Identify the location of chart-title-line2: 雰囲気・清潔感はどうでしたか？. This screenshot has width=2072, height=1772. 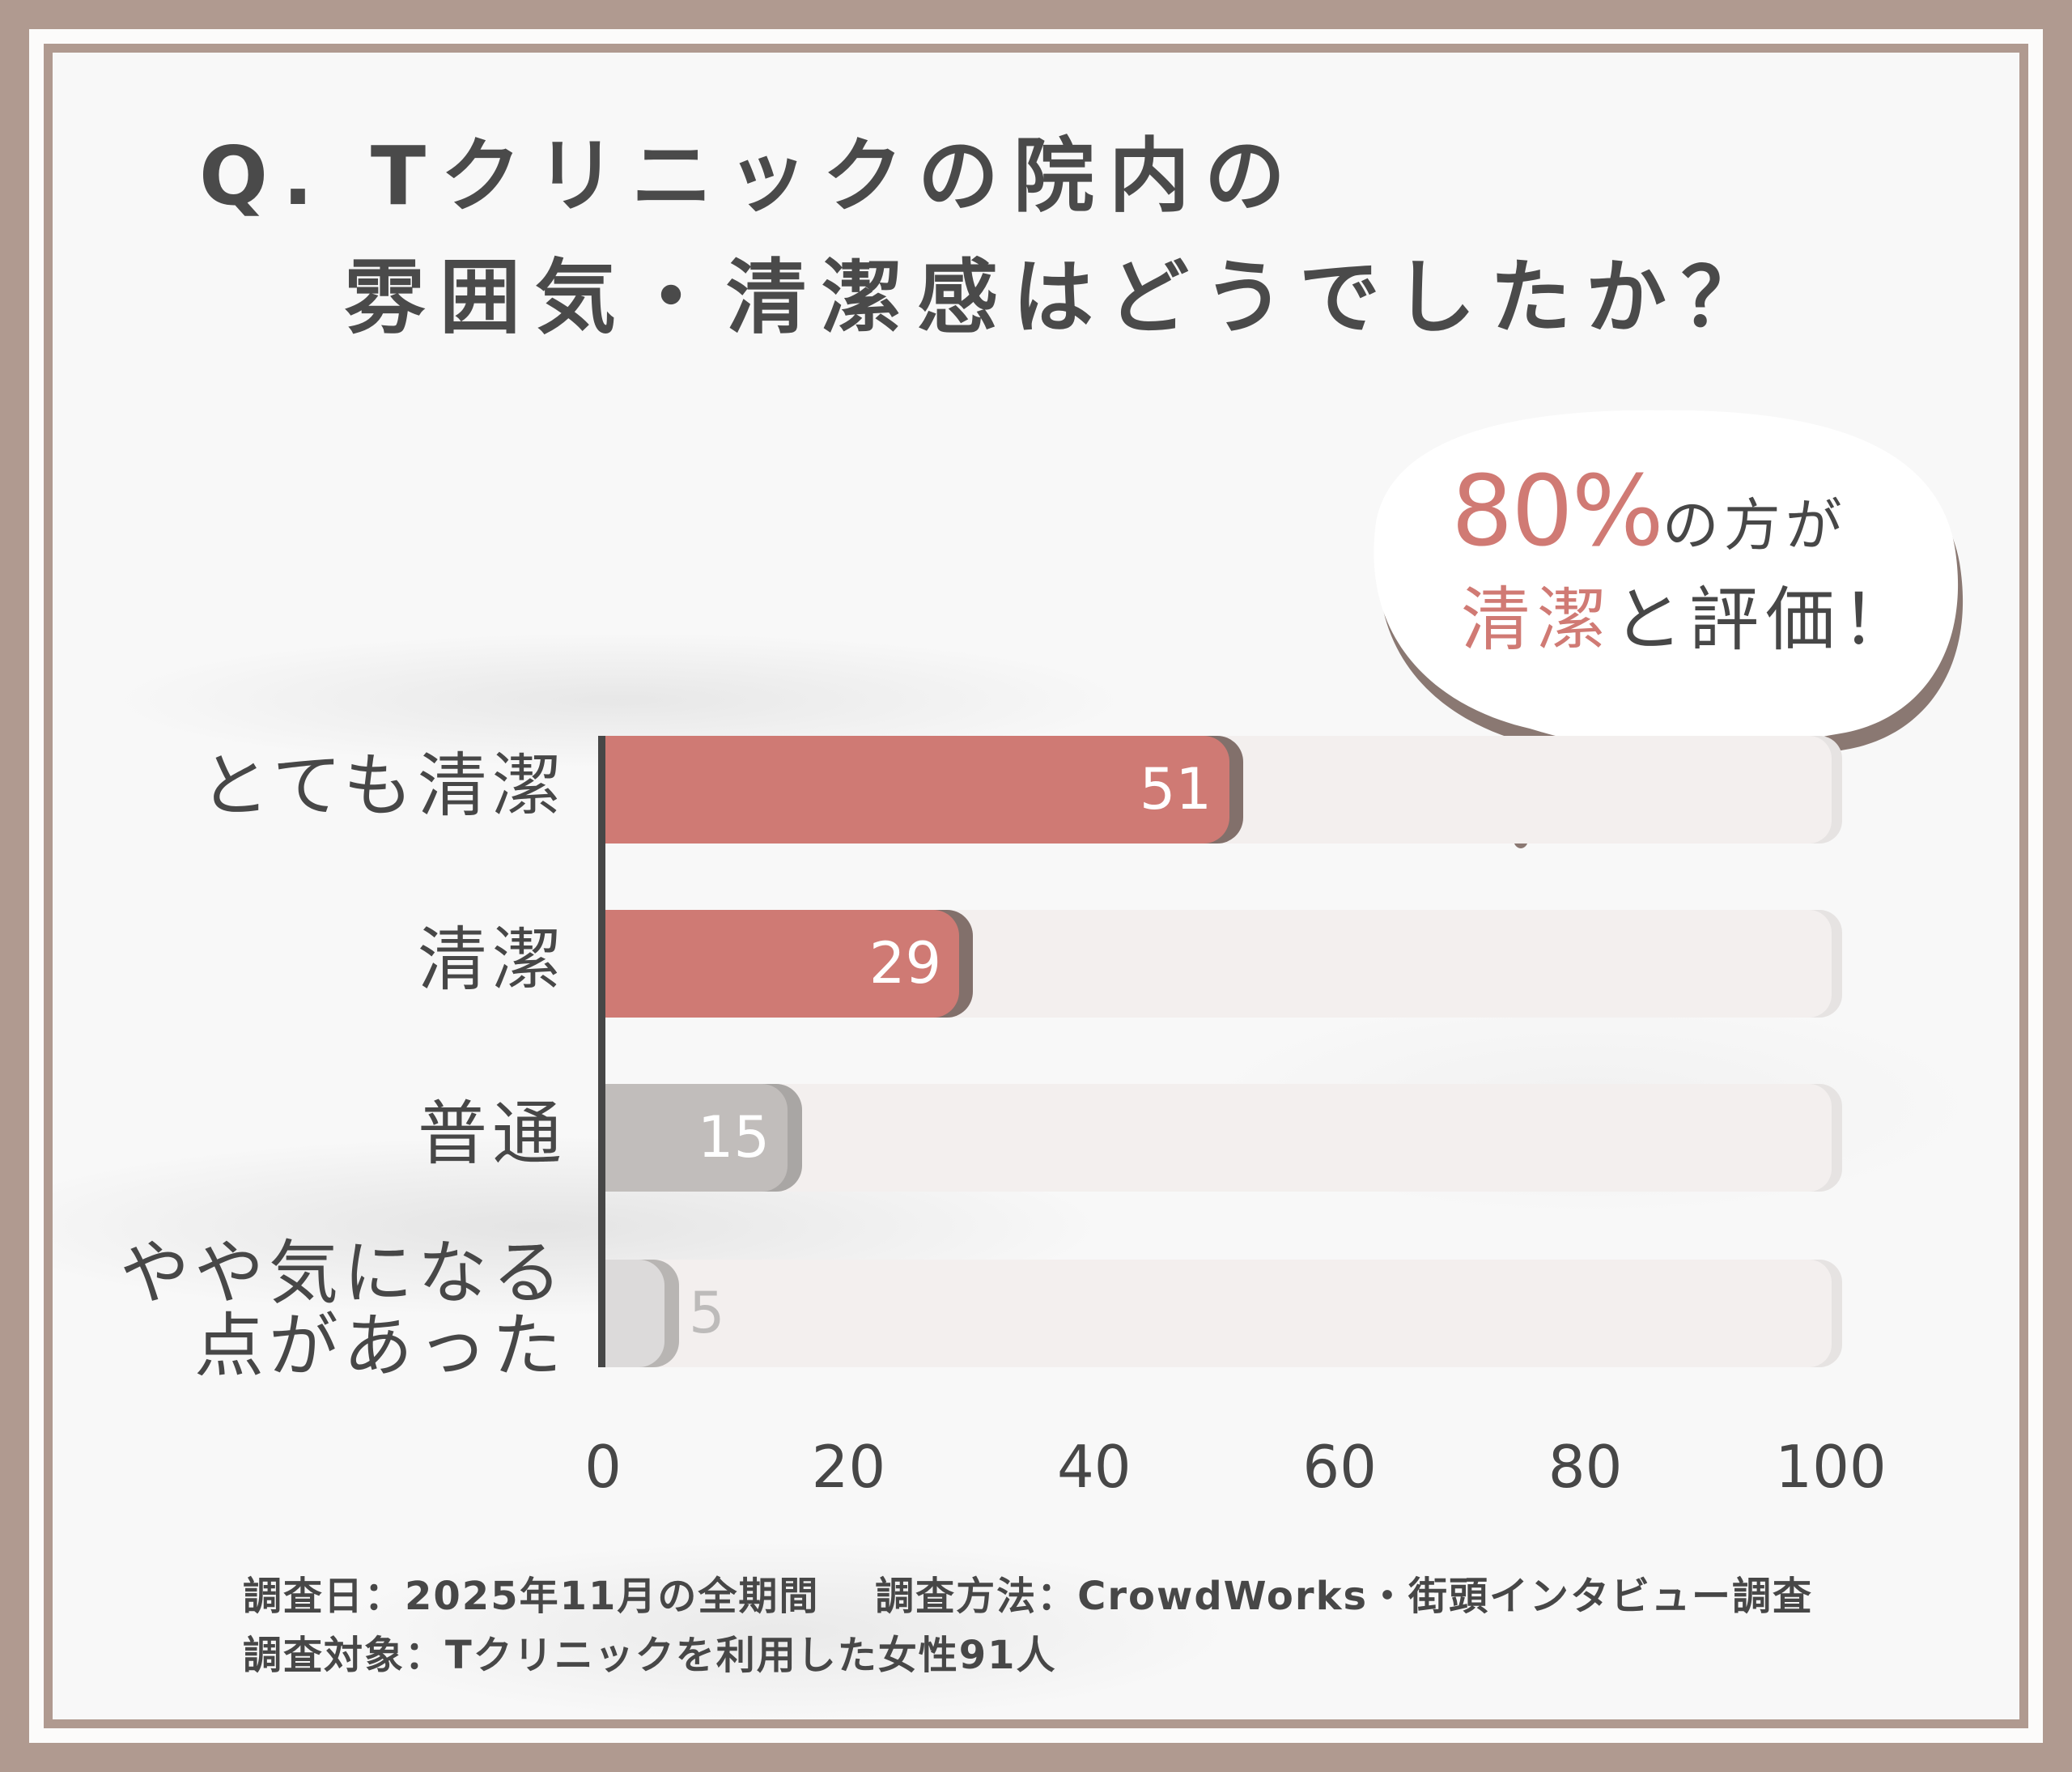
(1060, 298).